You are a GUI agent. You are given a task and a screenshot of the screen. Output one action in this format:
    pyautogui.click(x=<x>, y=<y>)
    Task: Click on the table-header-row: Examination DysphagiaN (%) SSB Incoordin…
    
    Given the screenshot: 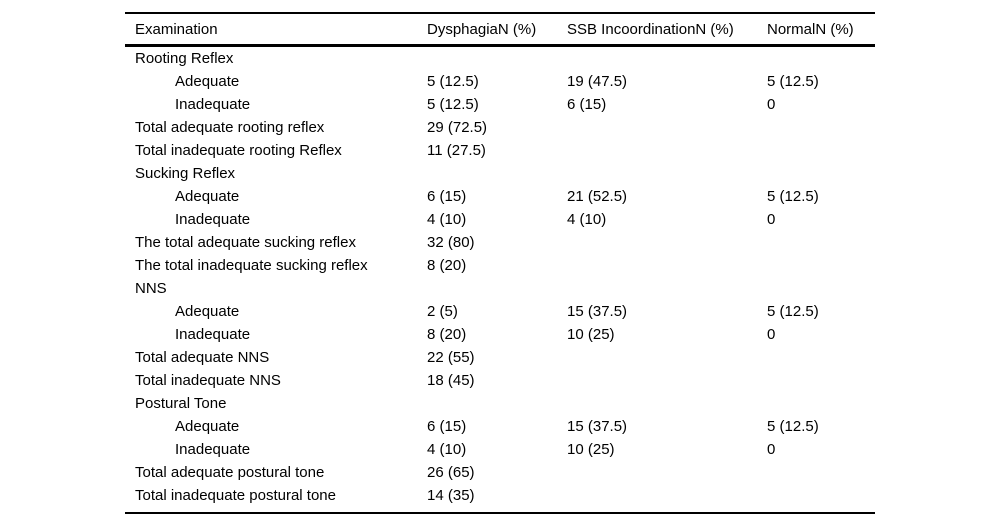 What is the action you would take?
    pyautogui.click(x=500, y=30)
    